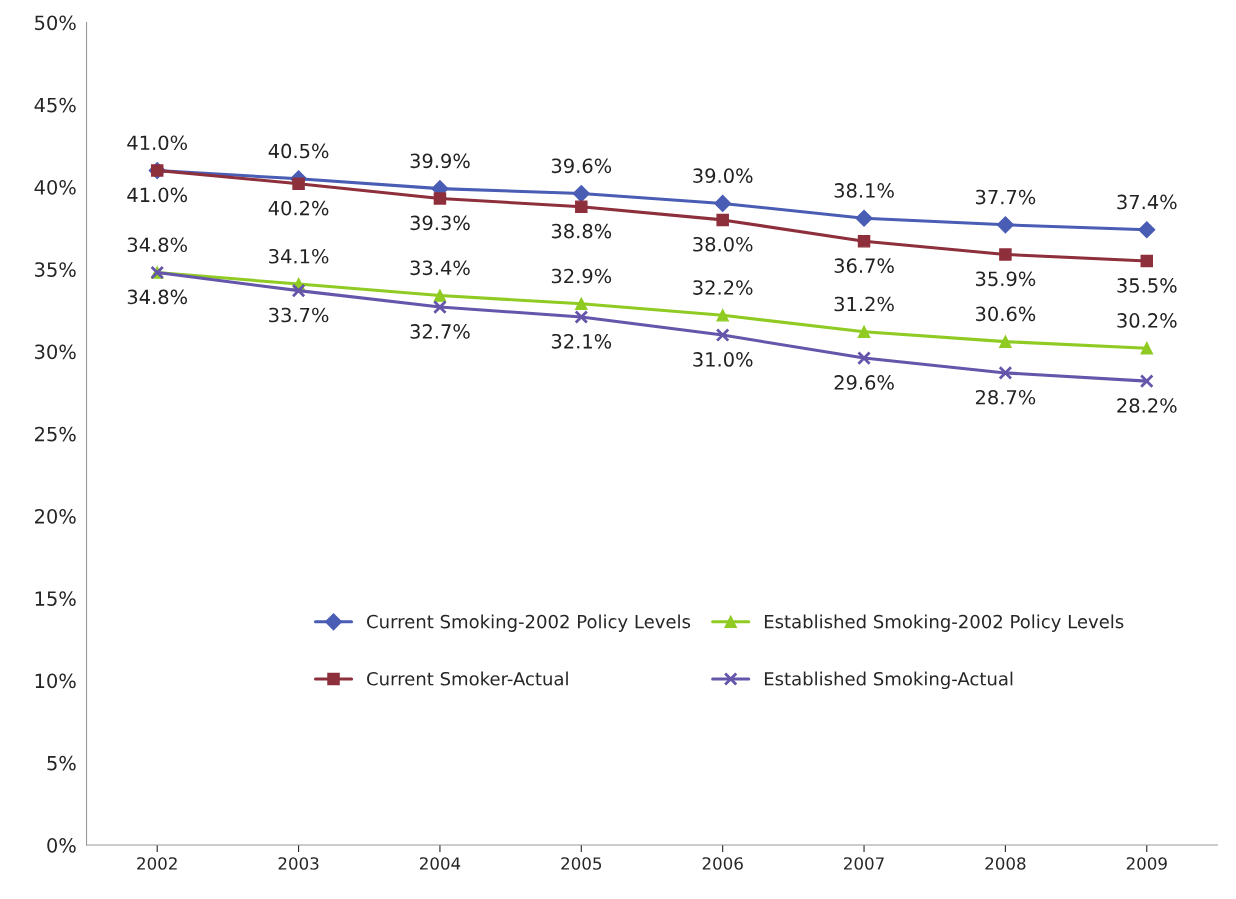 The height and width of the screenshot is (899, 1236). What do you see at coordinates (581, 231) in the screenshot?
I see `data-label: 38.8%` at bounding box center [581, 231].